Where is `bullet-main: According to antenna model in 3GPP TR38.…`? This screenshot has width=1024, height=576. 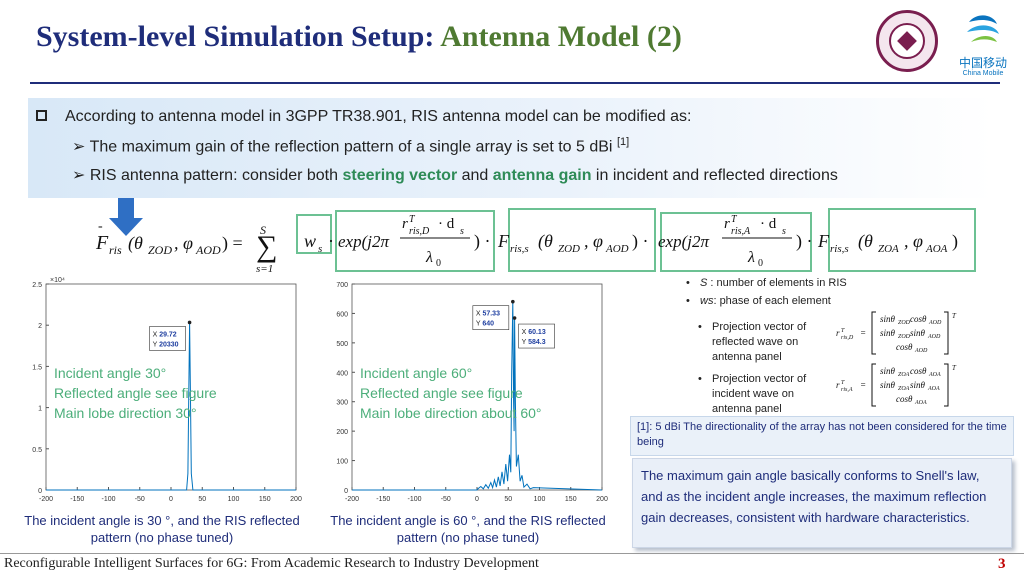 bullet-main: According to antenna model in 3GPP TR38.… is located at coordinates (363, 117).